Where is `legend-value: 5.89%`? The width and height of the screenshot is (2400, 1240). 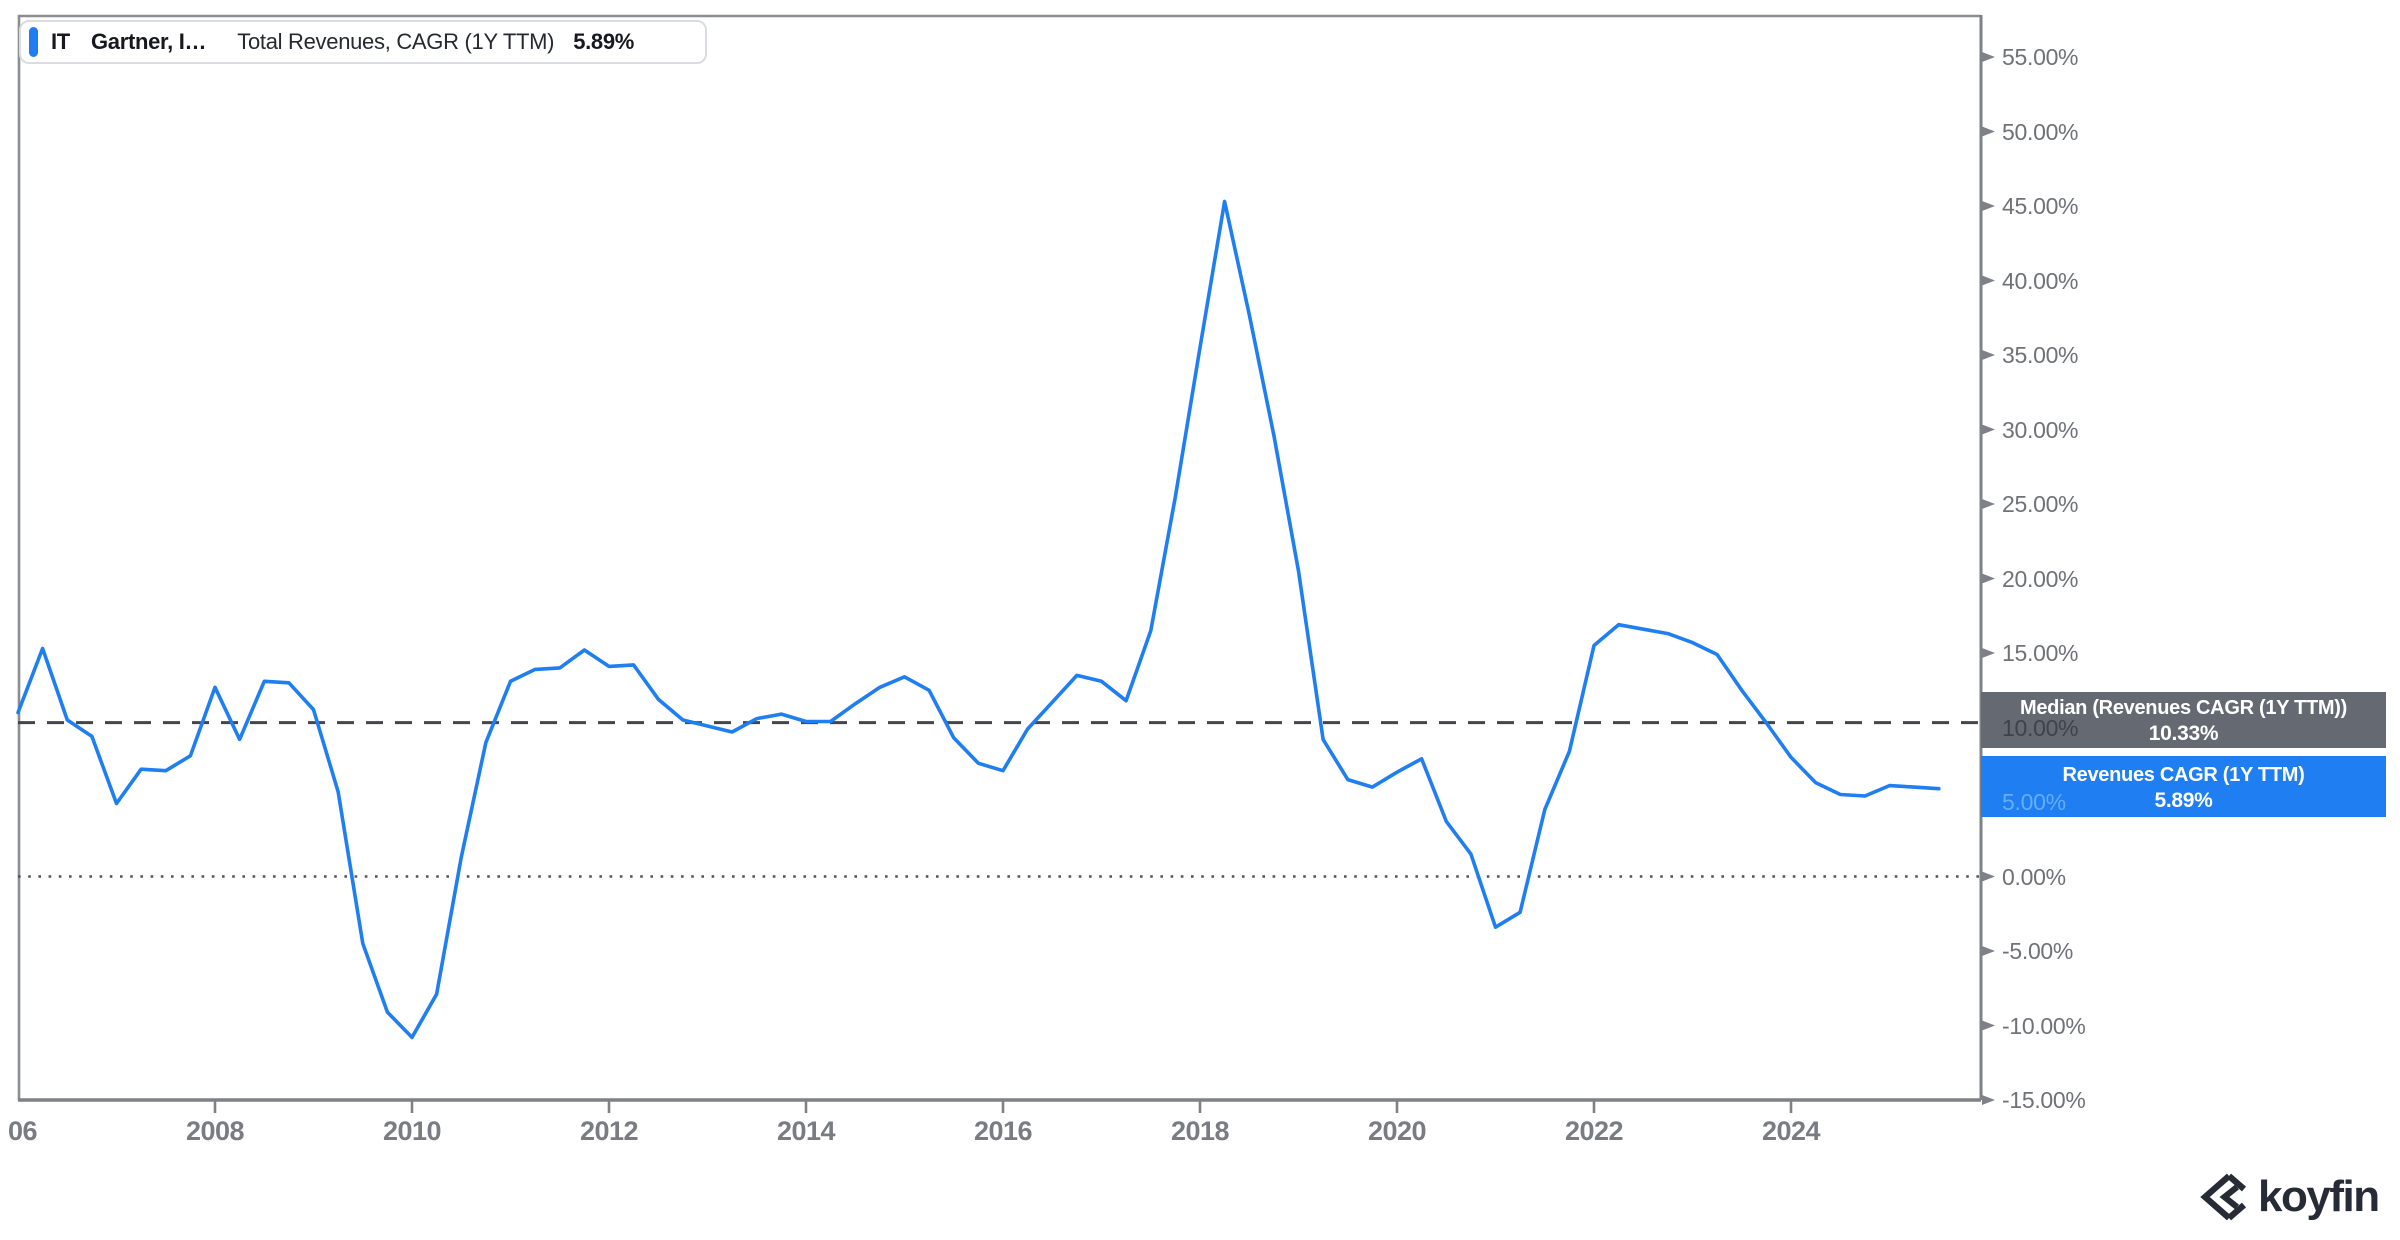
legend-value: 5.89% is located at coordinates (604, 41).